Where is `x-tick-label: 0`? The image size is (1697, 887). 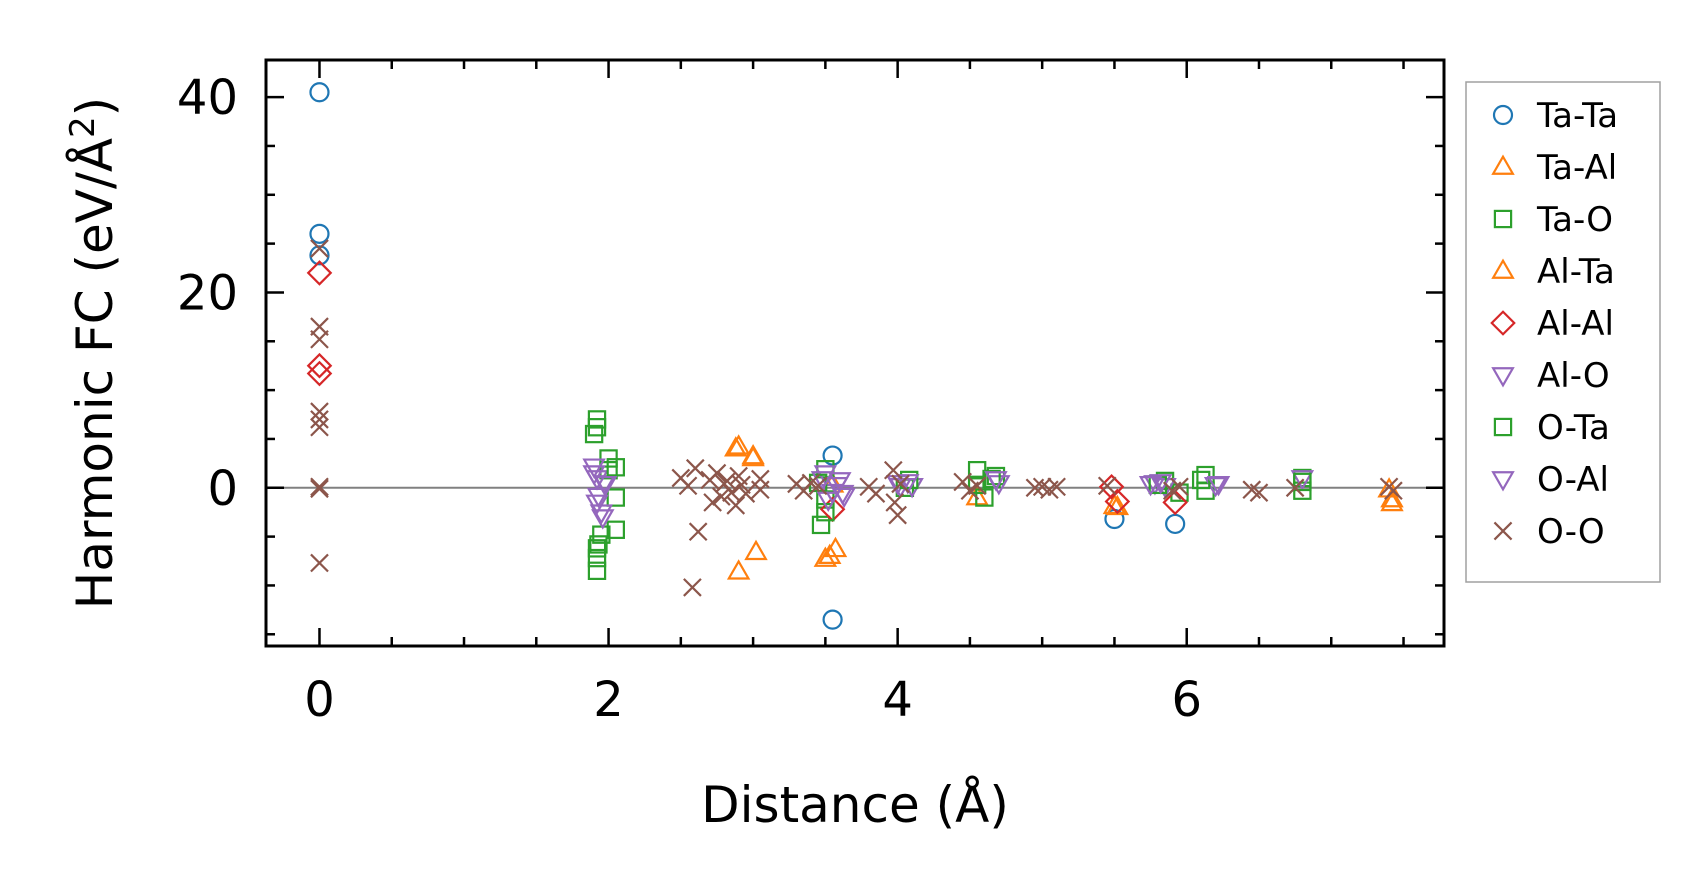 x-tick-label: 0 is located at coordinates (319, 700).